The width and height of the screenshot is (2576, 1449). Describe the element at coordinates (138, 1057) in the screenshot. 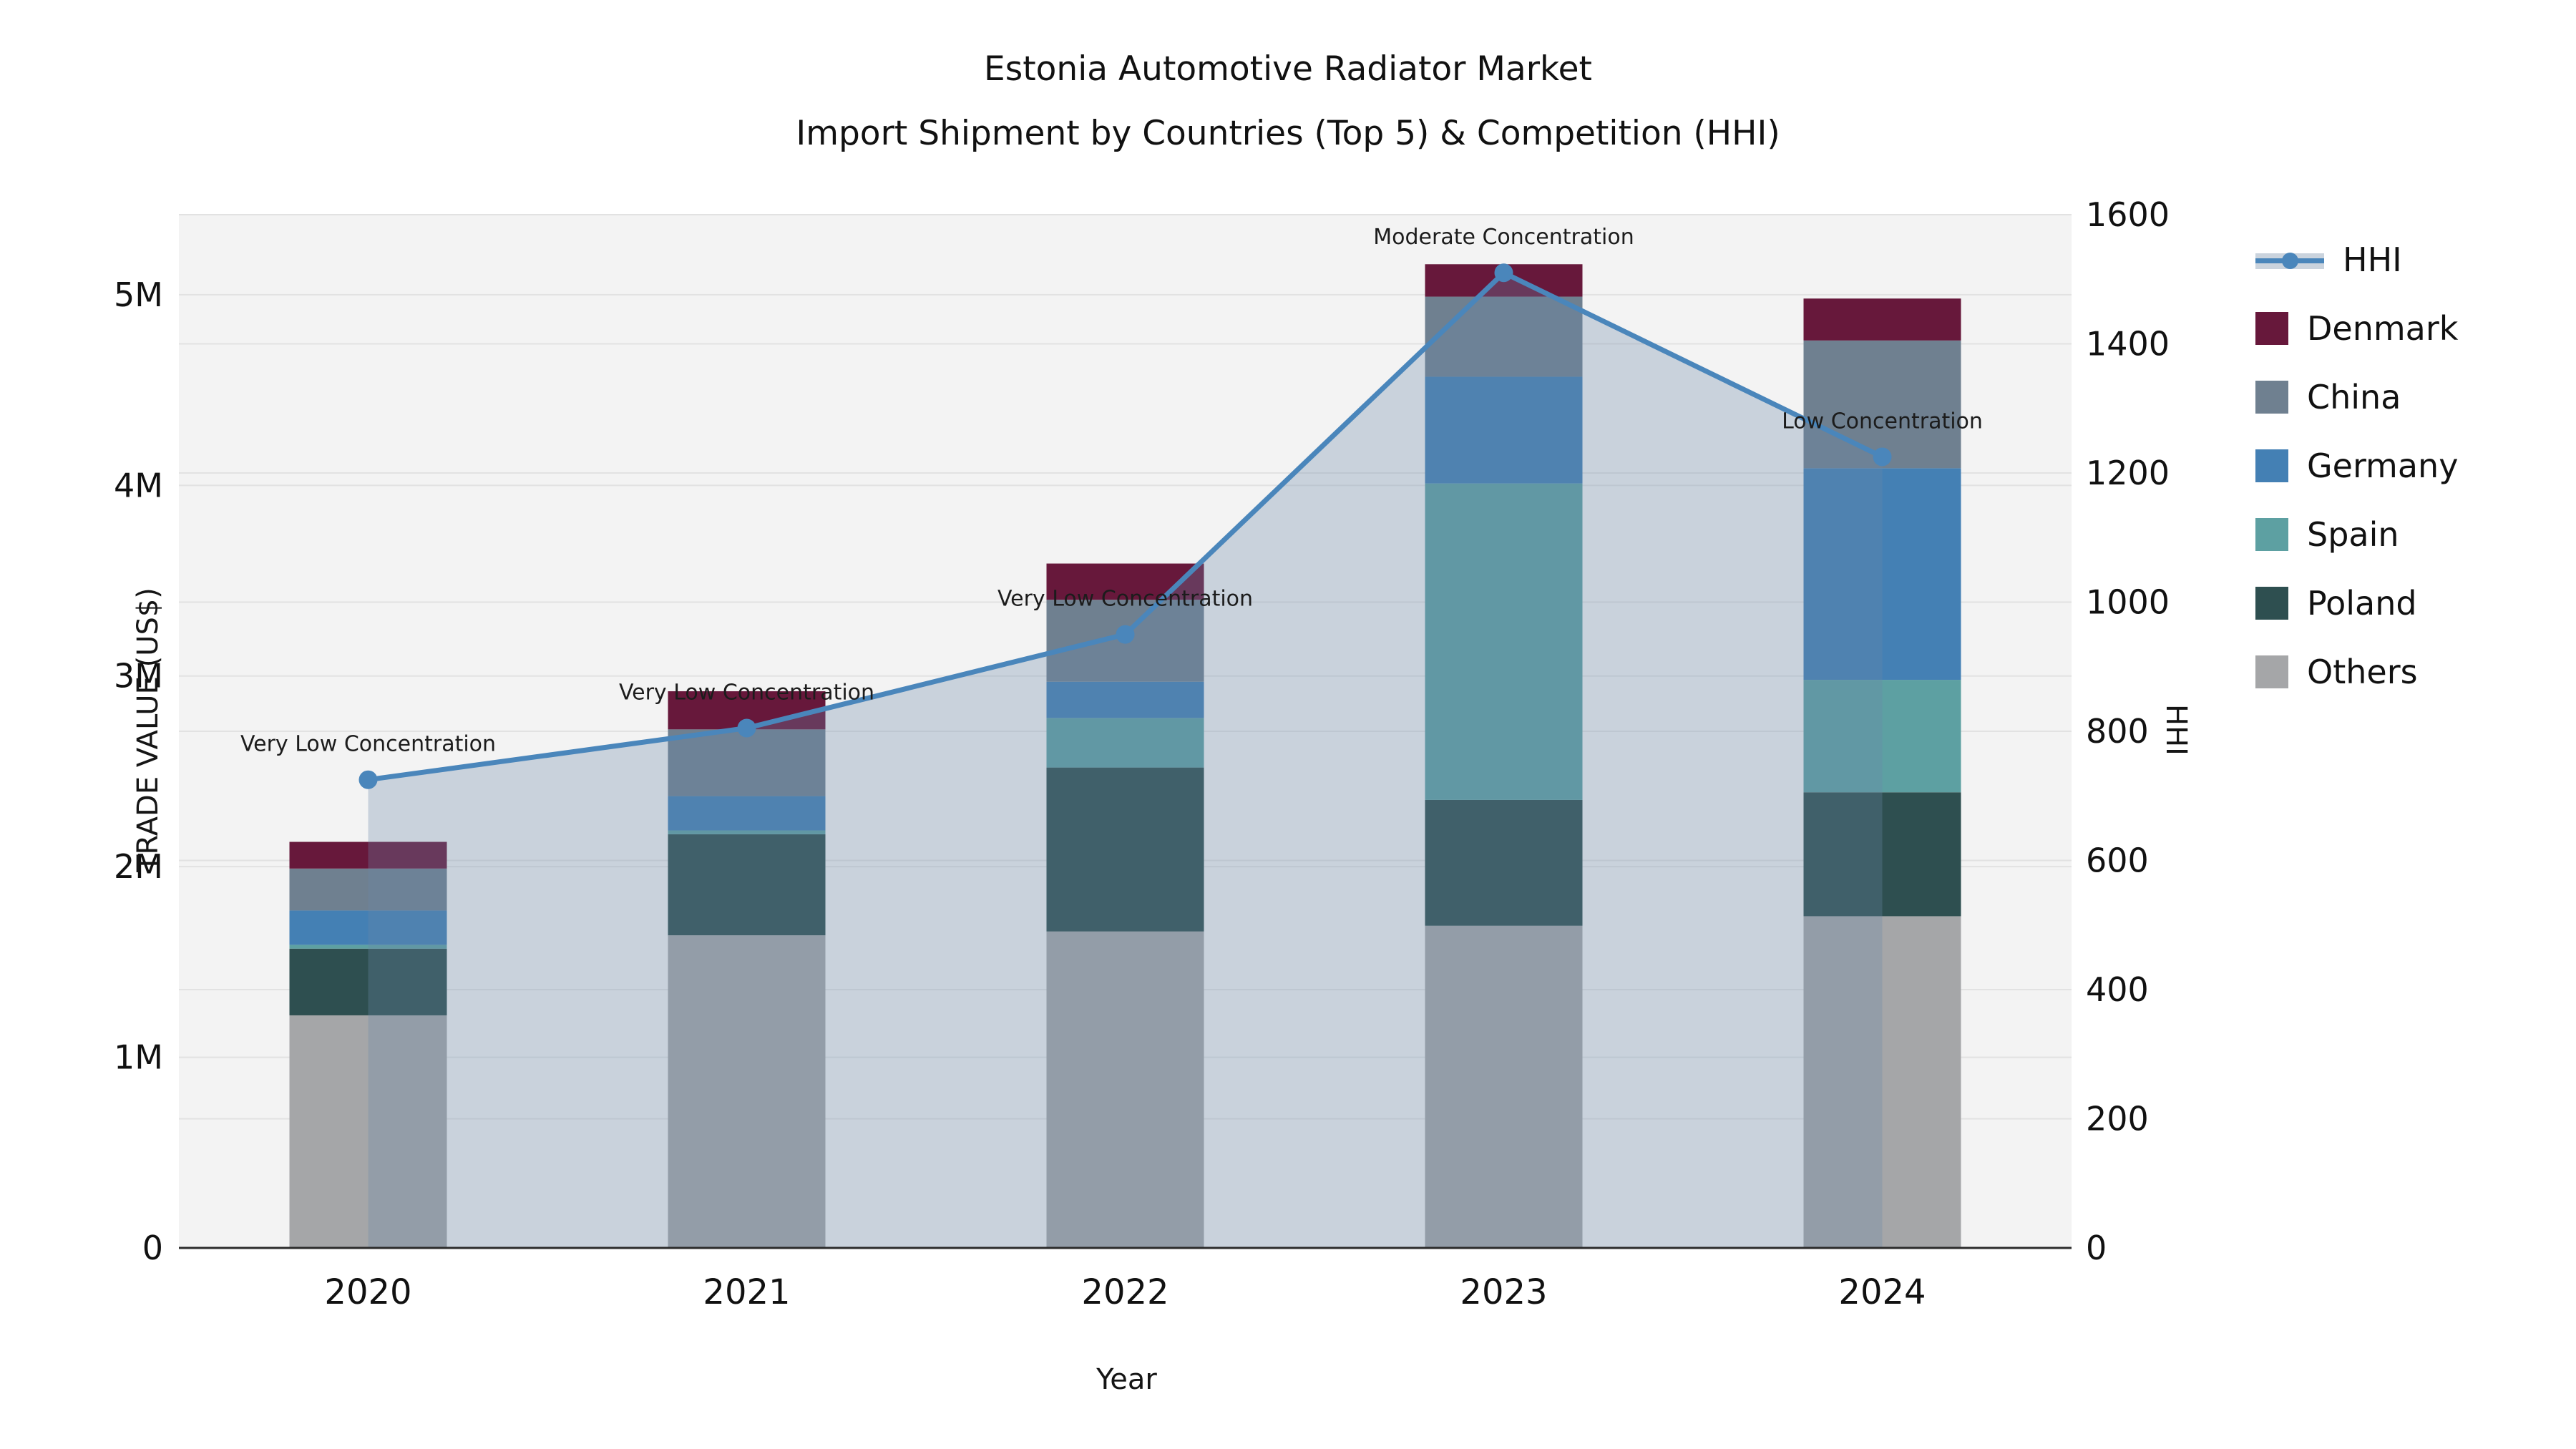

I see `y-left-tick-1M: 1M` at that location.